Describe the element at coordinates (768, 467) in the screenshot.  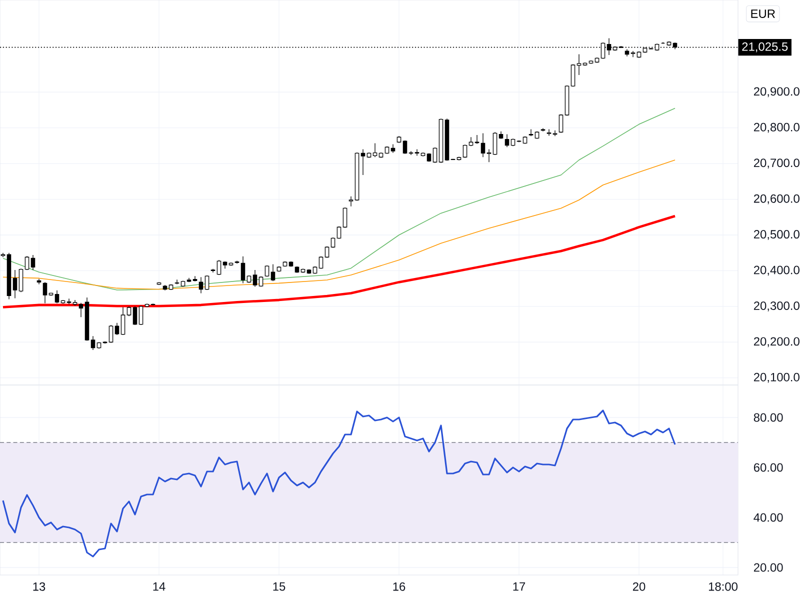
I see `y-tick-label: 60.00` at that location.